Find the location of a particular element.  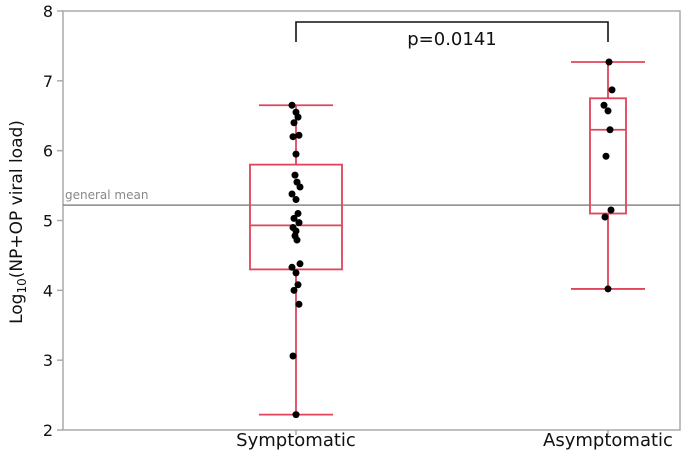

category-label: Asymptomatic is located at coordinates (608, 440).